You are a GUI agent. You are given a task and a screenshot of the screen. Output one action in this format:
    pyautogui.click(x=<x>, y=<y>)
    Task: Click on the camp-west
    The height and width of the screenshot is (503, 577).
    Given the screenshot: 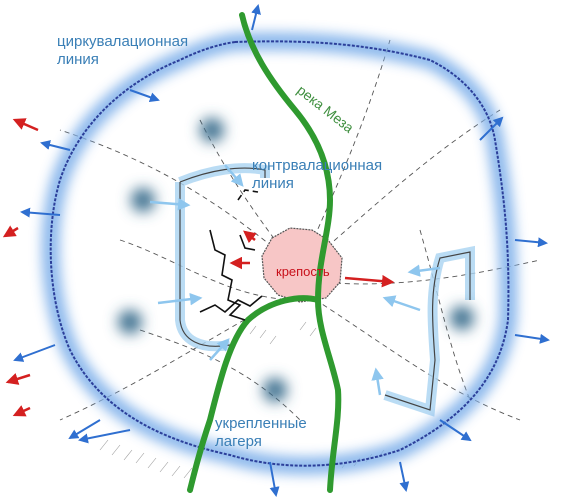 What is the action you would take?
    pyautogui.click(x=143, y=200)
    